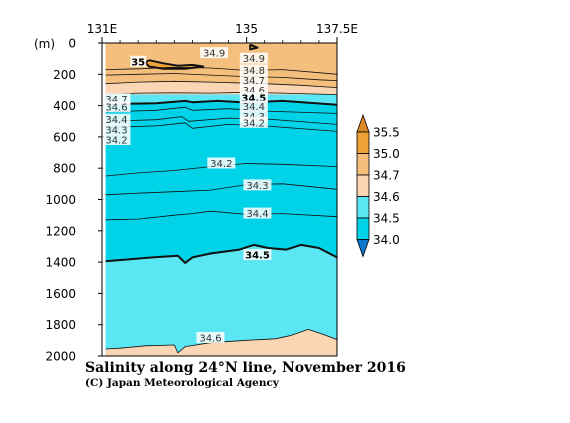 The width and height of the screenshot is (570, 423). What do you see at coordinates (182, 383) in the screenshot?
I see `chart-credit: (C) Japan Meteorological Agency` at bounding box center [182, 383].